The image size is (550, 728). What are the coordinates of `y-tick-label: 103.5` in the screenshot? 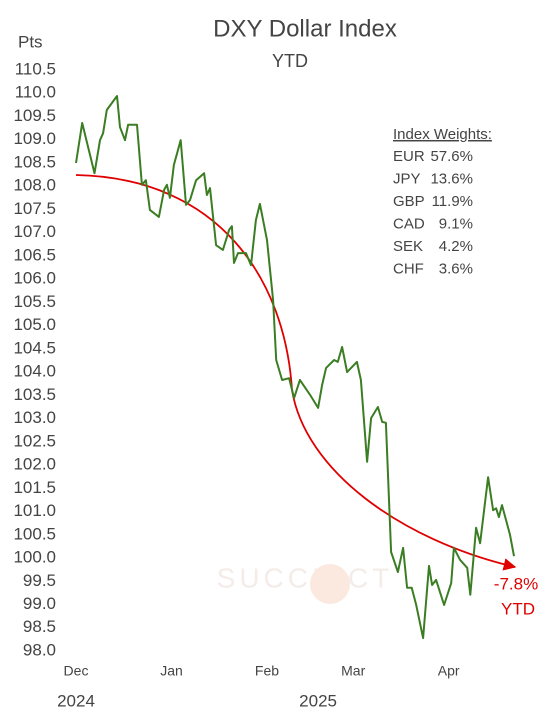 It's located at (34, 394).